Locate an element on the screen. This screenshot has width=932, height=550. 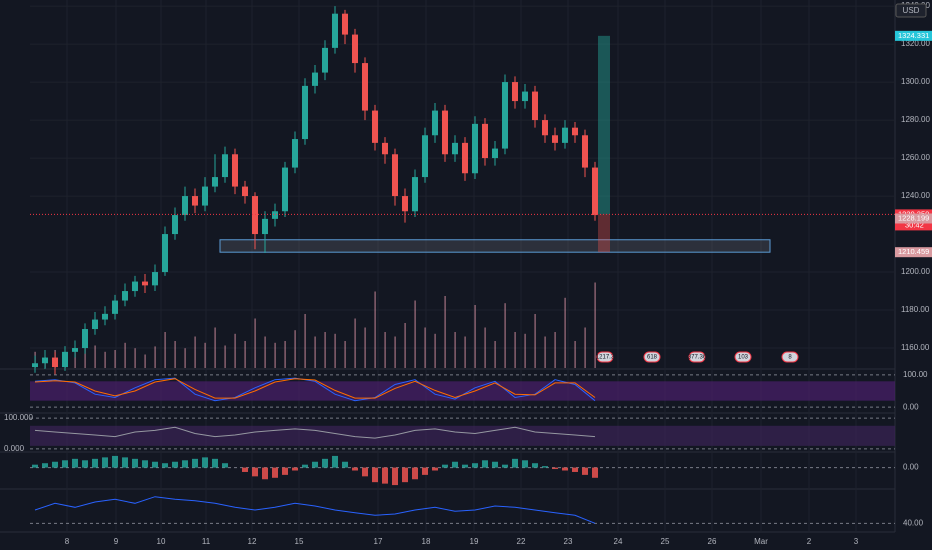
y-tick-label: 1320.00 is located at coordinates (915, 43).